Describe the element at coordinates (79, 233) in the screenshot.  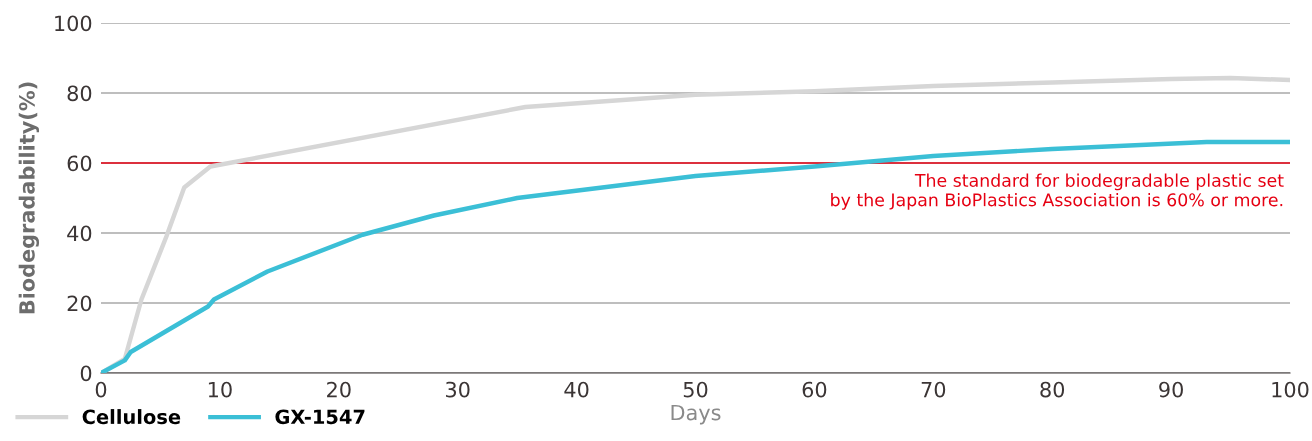
I see `y-tick-label: 40` at that location.